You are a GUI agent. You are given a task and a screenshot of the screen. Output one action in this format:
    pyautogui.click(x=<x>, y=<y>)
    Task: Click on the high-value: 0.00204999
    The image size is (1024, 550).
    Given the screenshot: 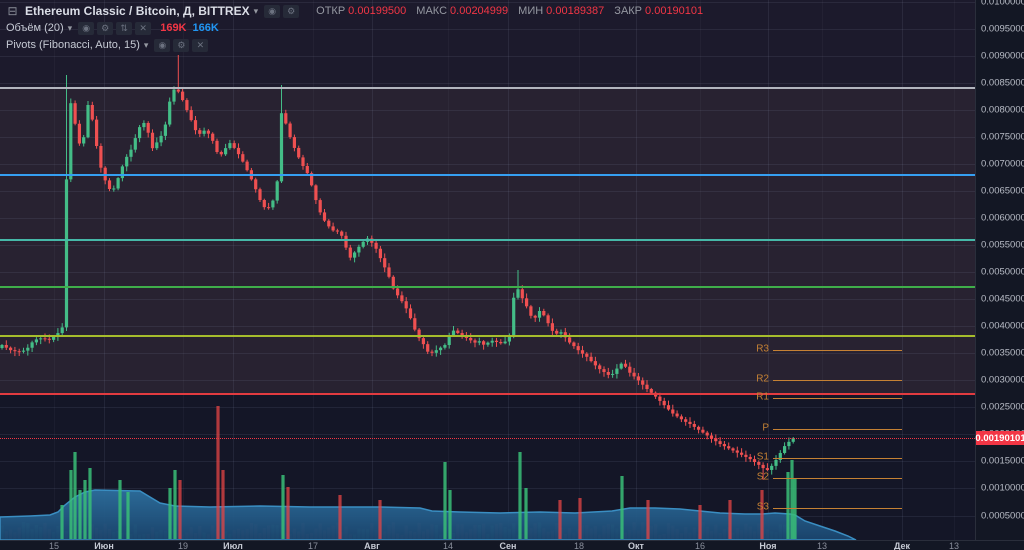 What is the action you would take?
    pyautogui.click(x=479, y=11)
    